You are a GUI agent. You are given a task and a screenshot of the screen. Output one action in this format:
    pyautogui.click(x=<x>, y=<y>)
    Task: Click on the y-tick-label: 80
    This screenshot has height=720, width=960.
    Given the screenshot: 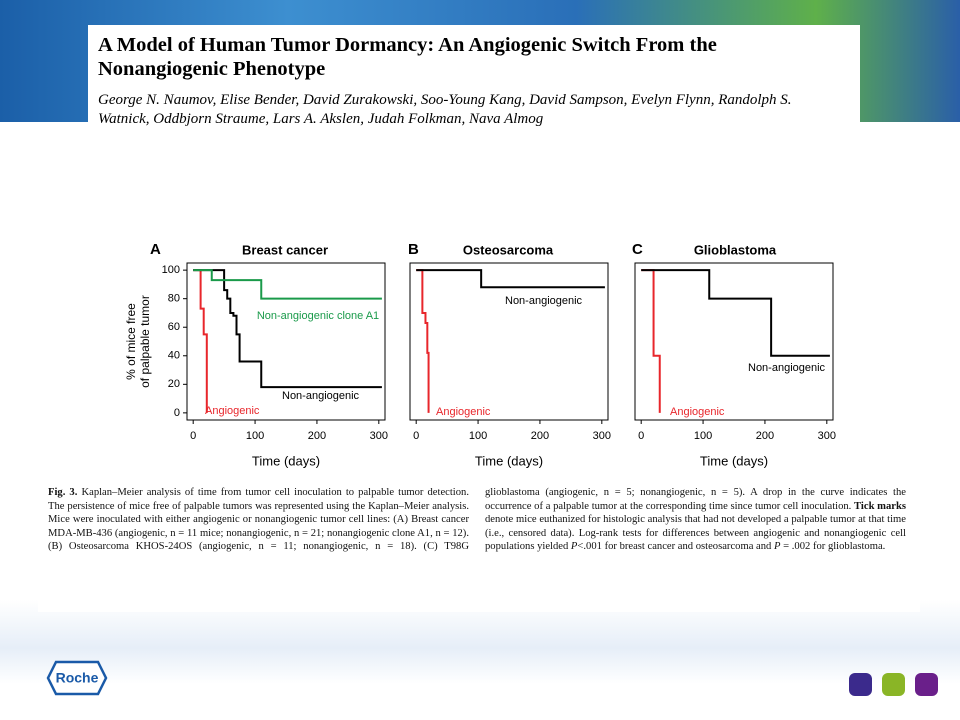 What is the action you would take?
    pyautogui.click(x=174, y=299)
    